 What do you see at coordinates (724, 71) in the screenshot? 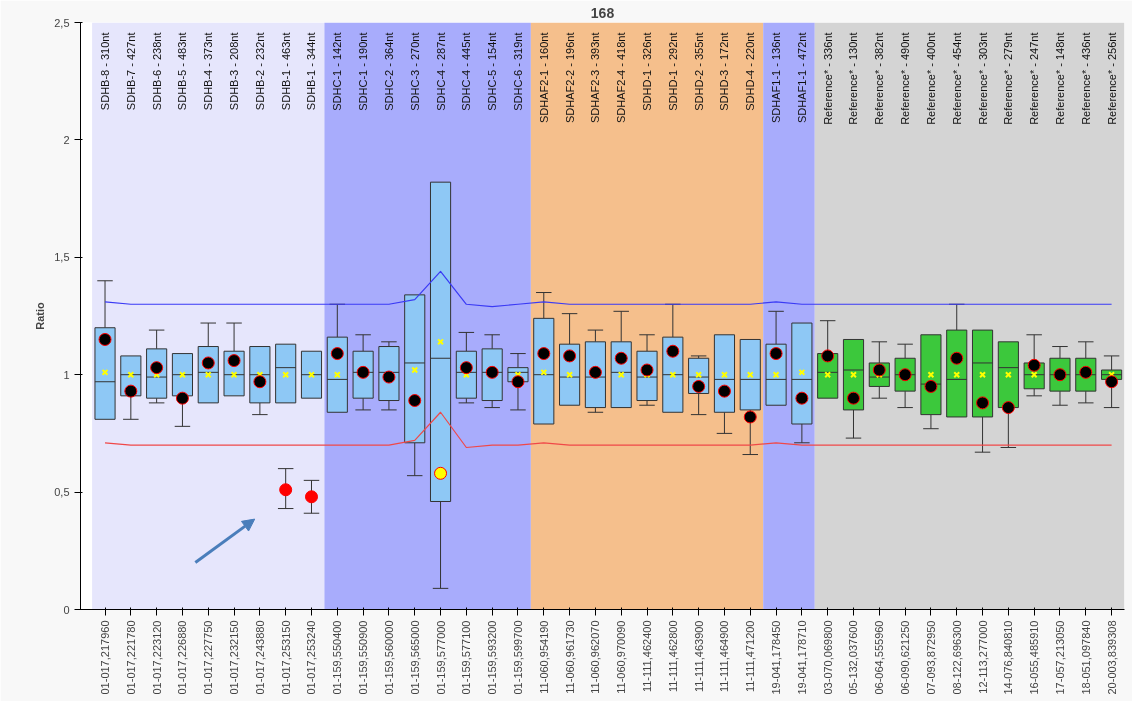
I see `annotation: SDHD-3 - 172nt` at bounding box center [724, 71].